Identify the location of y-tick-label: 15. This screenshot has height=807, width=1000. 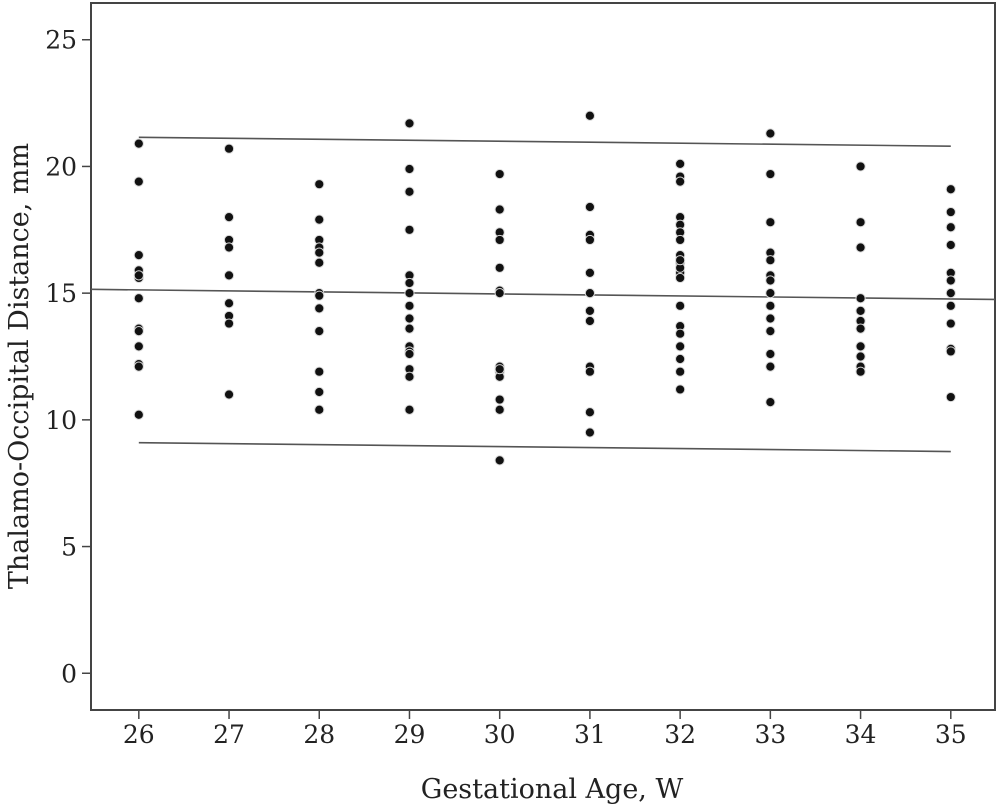
(61, 293).